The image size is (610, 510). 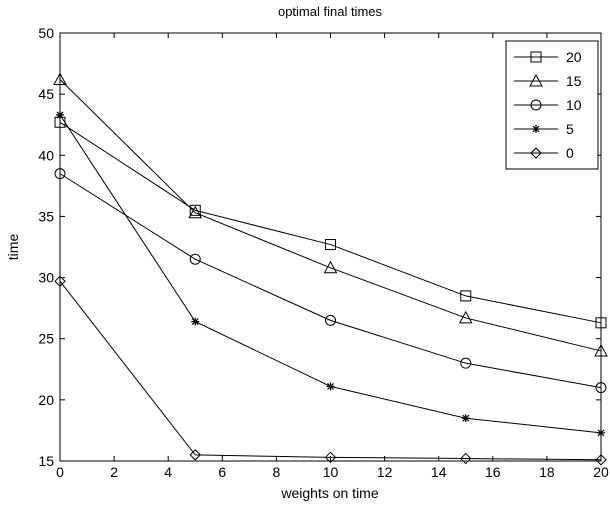 What do you see at coordinates (46, 400) in the screenshot?
I see `y-tick-label: 20` at bounding box center [46, 400].